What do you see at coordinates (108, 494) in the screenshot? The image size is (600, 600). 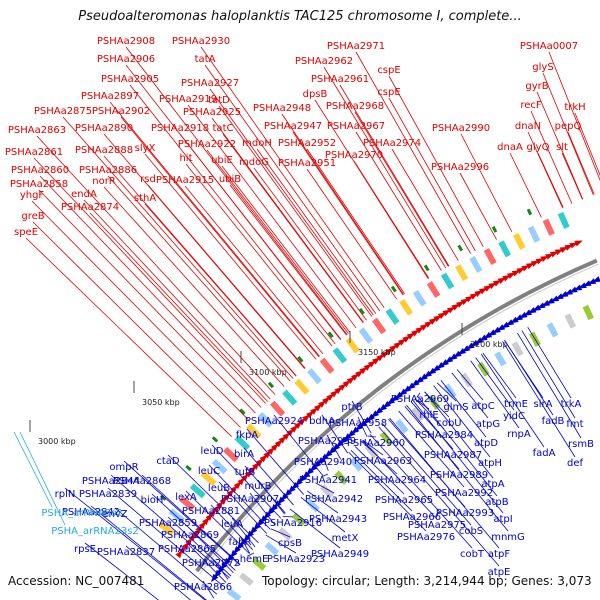 I see `reverse-gene-label: PSHAa2839` at bounding box center [108, 494].